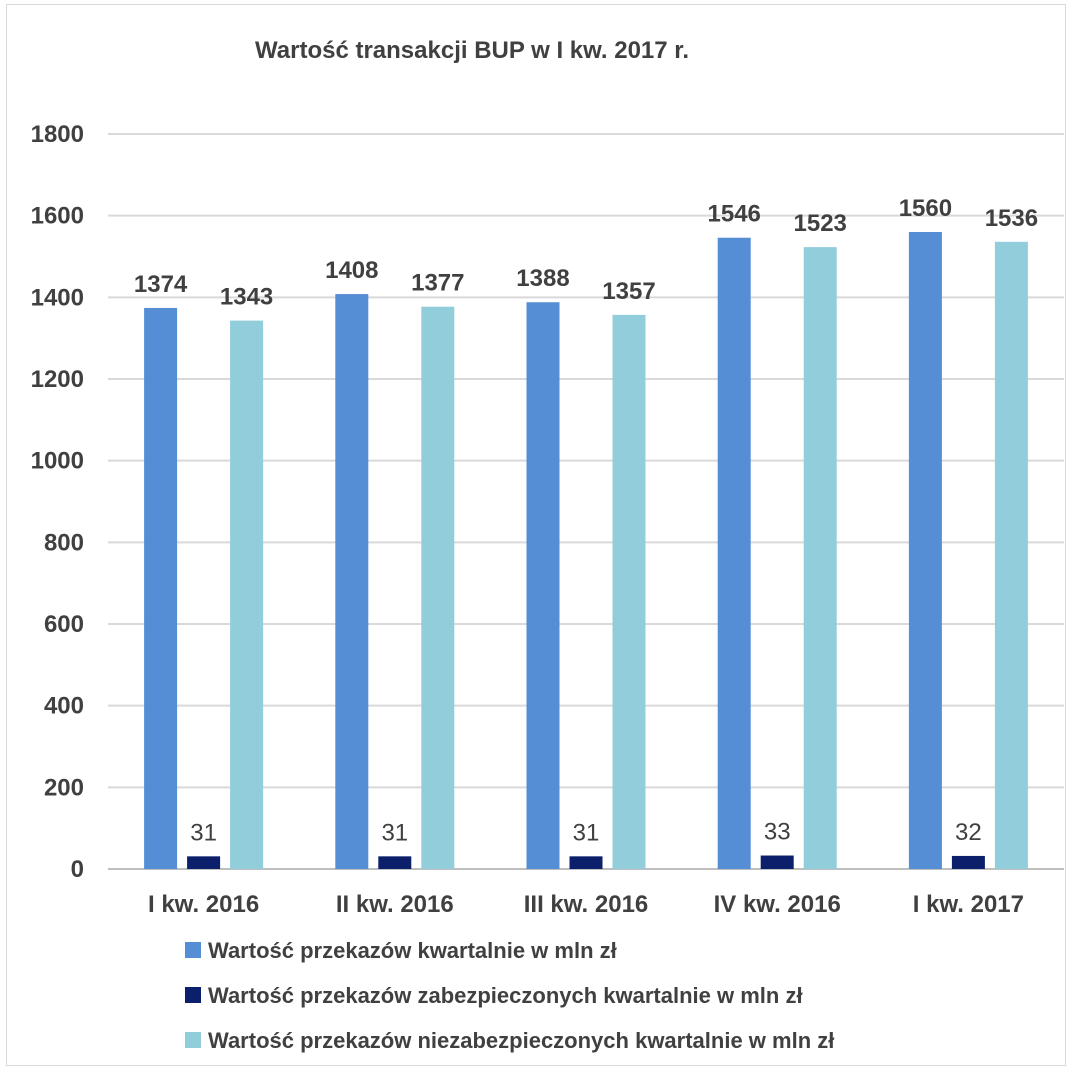  What do you see at coordinates (161, 284) in the screenshot?
I see `data-label: 1374` at bounding box center [161, 284].